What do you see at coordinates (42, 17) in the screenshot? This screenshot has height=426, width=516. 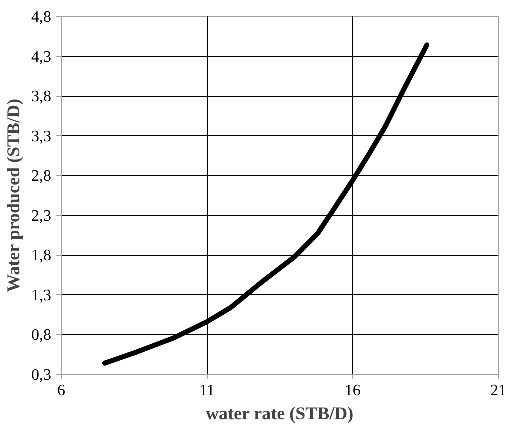 I see `y-tick-label: 4,8` at bounding box center [42, 17].